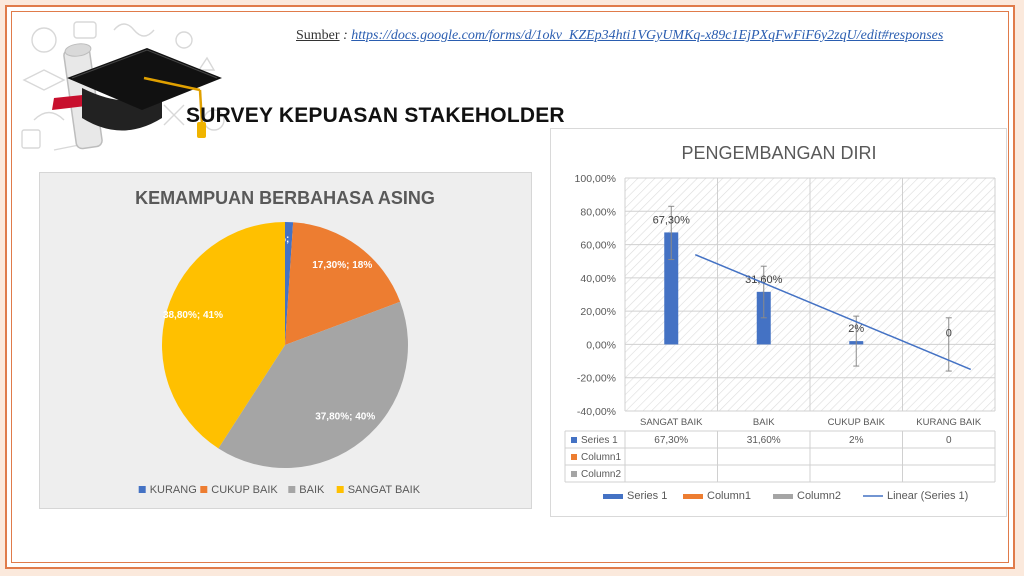 The width and height of the screenshot is (1024, 576). What do you see at coordinates (193, 315) in the screenshot?
I see `pie-data-label: 38,80%; 41%` at bounding box center [193, 315].